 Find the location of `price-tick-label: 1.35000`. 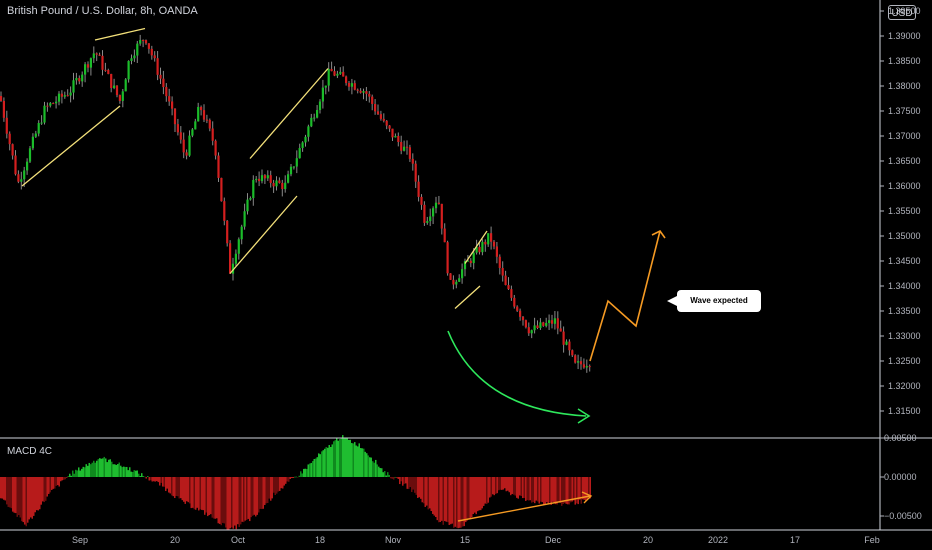

price-tick-label: 1.35000 is located at coordinates (904, 236).